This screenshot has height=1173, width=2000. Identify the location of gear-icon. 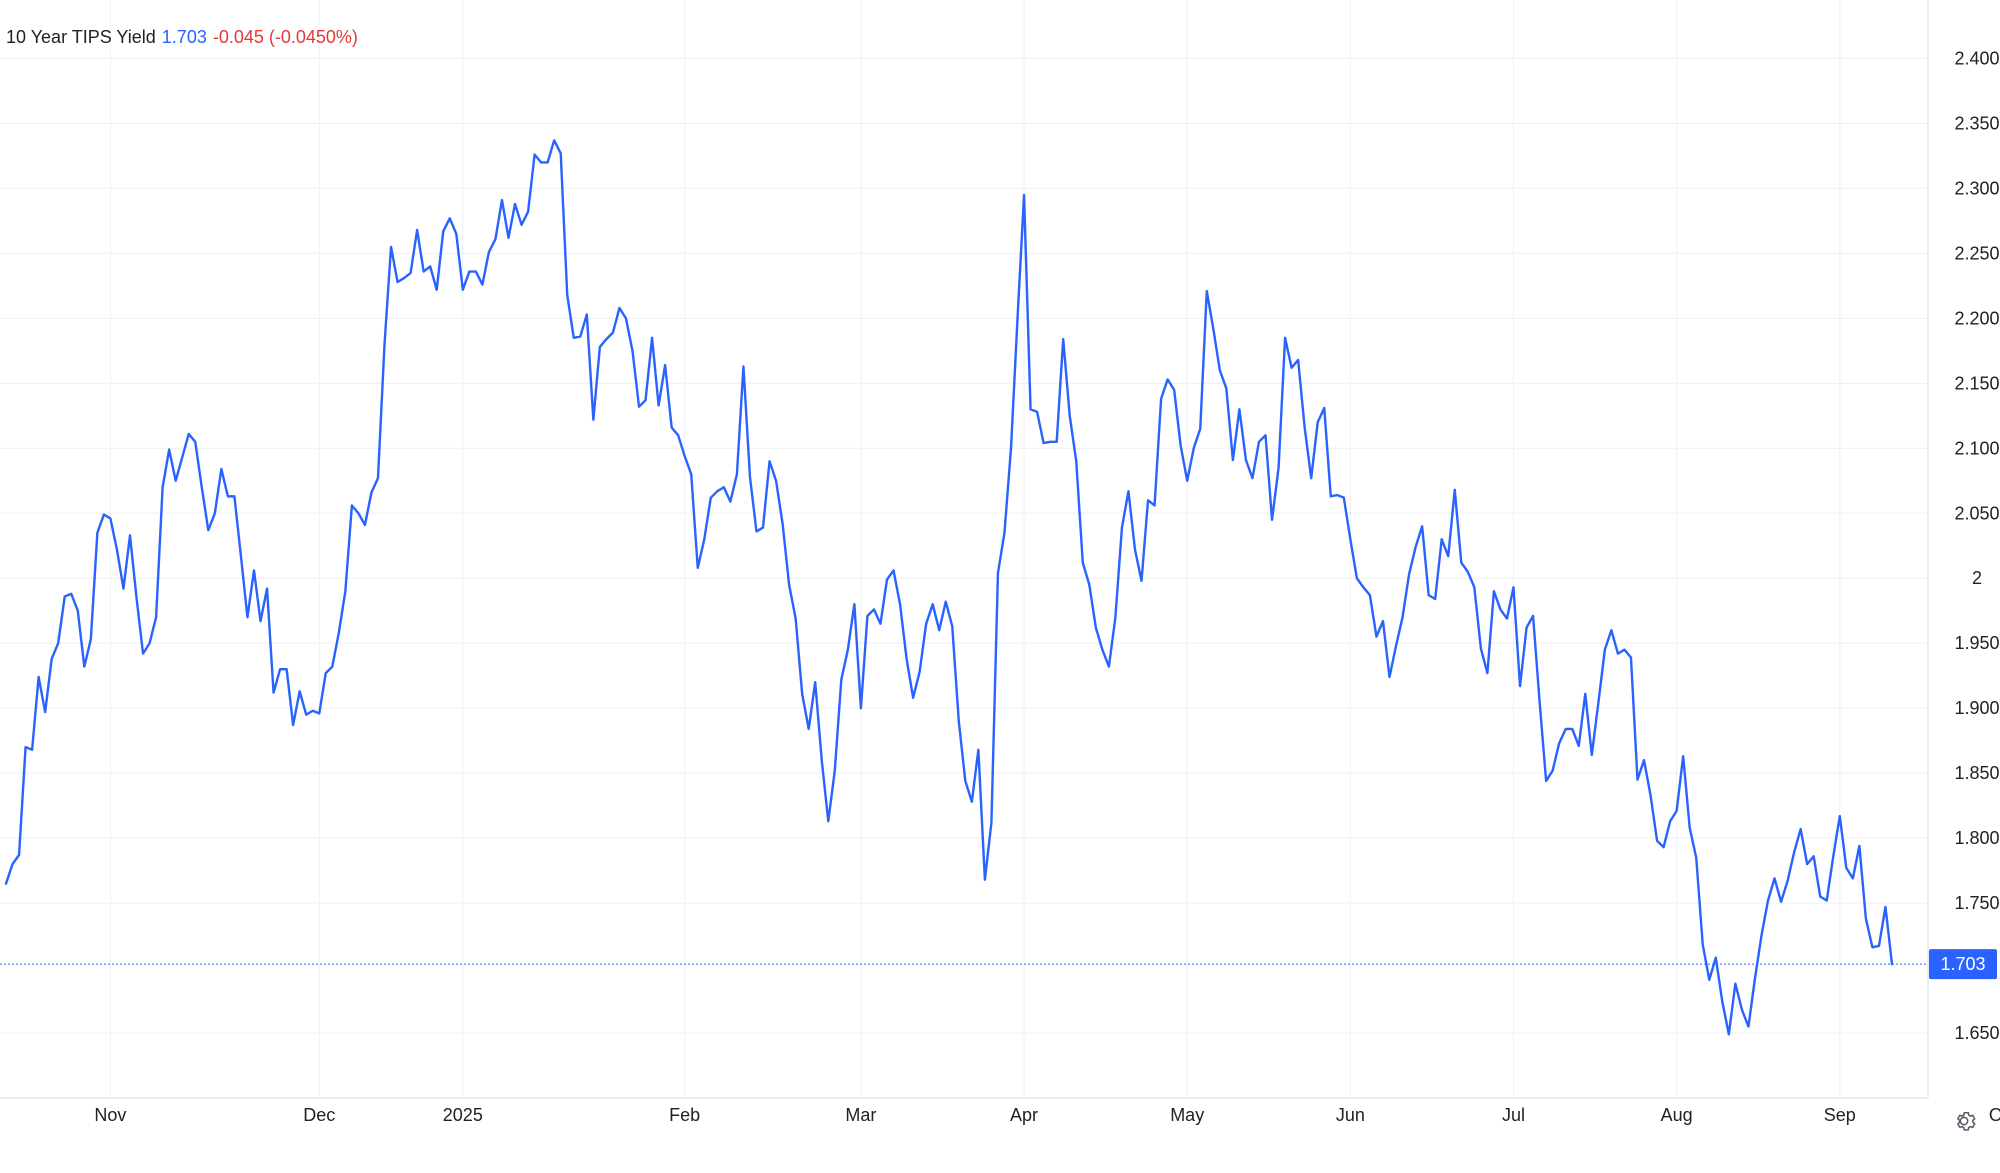
(1966, 1121).